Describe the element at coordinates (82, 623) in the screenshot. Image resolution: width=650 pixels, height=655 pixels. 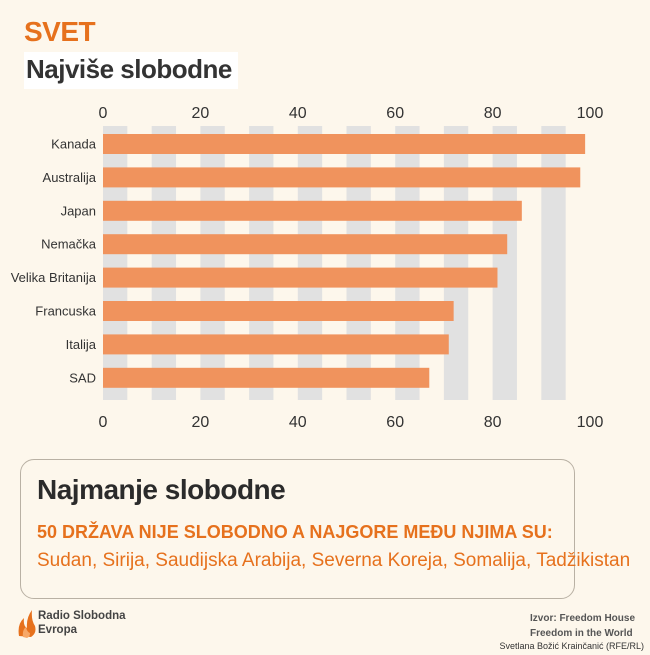
I see `logo-text: Radio Slobodna Evropa` at that location.